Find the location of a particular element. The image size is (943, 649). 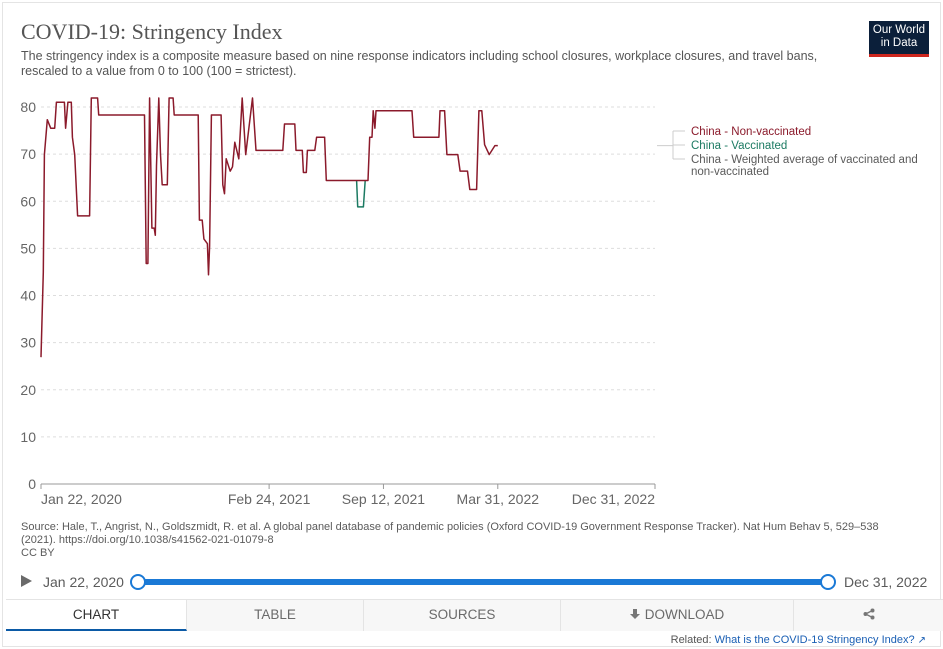

legend-item-vaccinated: China - Vaccinated is located at coordinates (739, 146).